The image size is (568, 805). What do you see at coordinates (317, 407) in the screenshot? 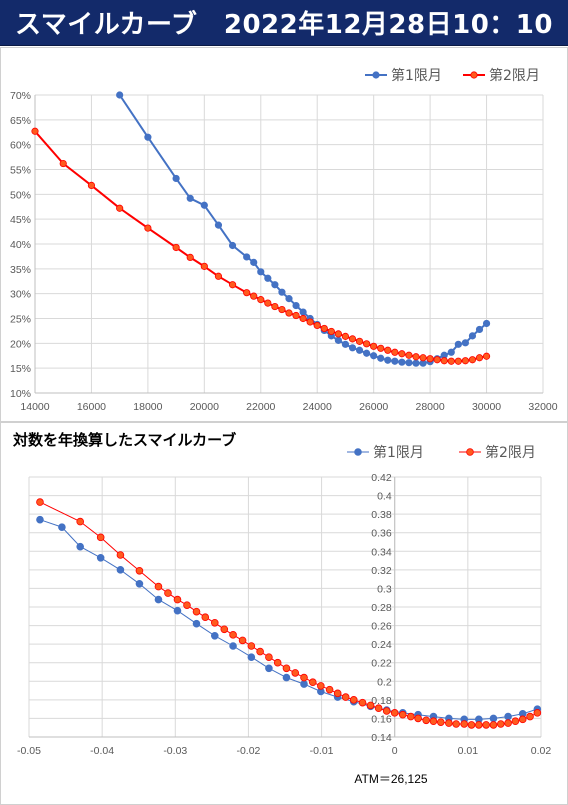
I see `x-tick-label: 24000` at bounding box center [317, 407].